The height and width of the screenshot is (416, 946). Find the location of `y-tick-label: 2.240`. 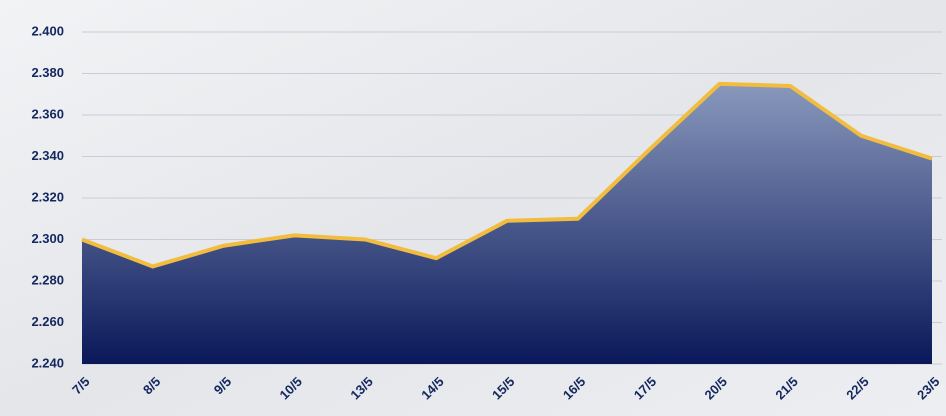

y-tick-label: 2.240 is located at coordinates (47, 362).